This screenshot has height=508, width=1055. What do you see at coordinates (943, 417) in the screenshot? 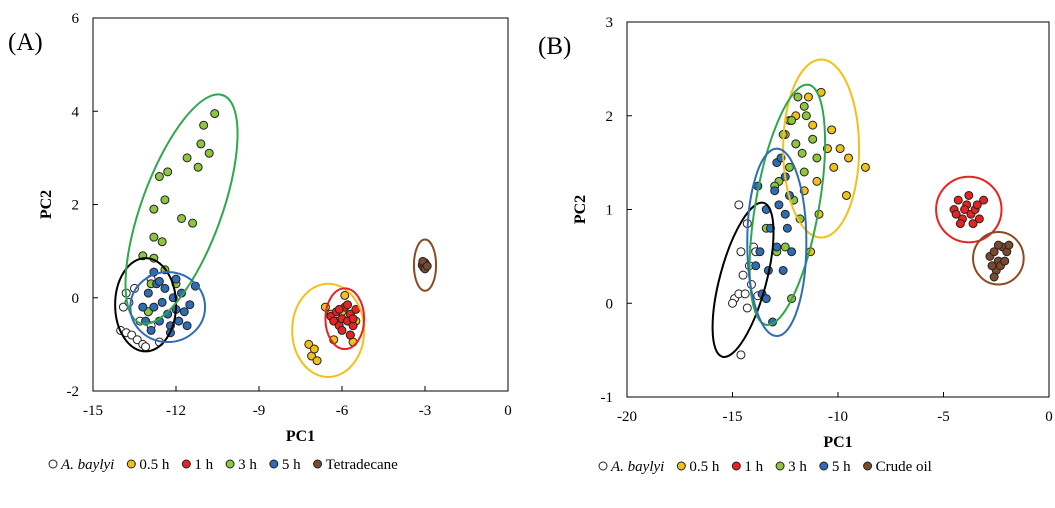
I see `x-tick-label: -5` at bounding box center [943, 417].